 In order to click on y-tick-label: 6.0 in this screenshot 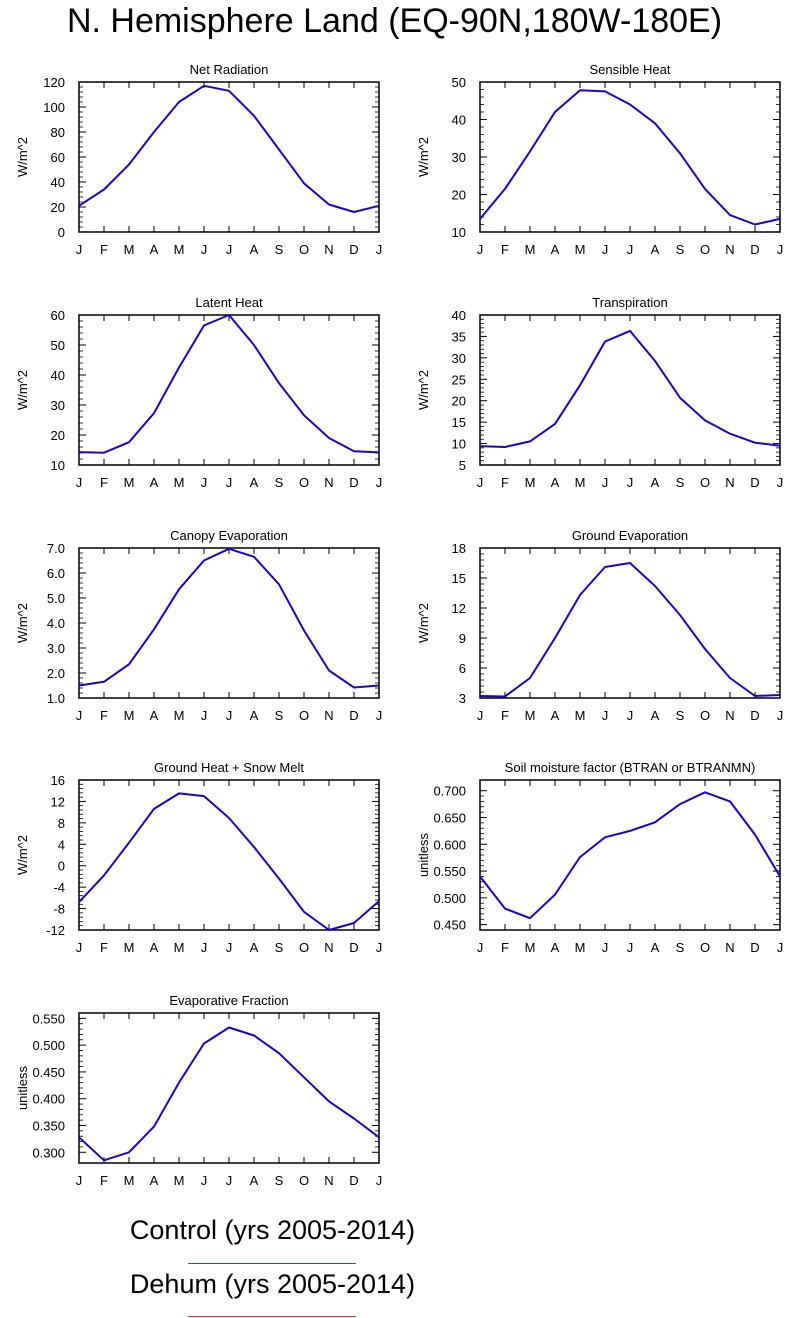, I will do `click(56, 573)`.